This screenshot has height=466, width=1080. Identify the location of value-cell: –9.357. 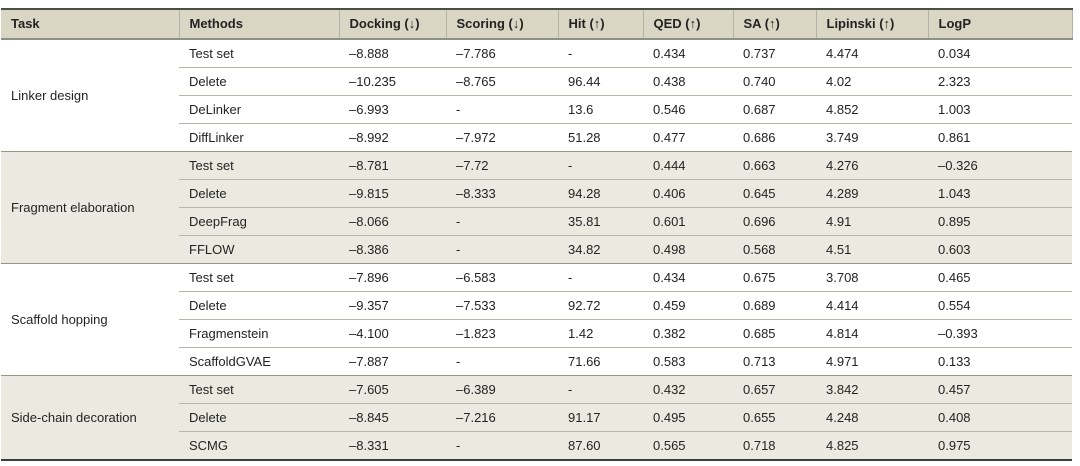
(392, 305).